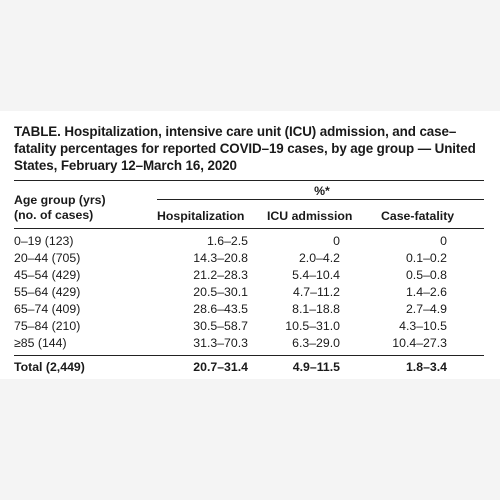 This screenshot has height=500, width=500. Describe the element at coordinates (44, 241) in the screenshot. I see `age-group-cell: 0–19 (123)` at that location.